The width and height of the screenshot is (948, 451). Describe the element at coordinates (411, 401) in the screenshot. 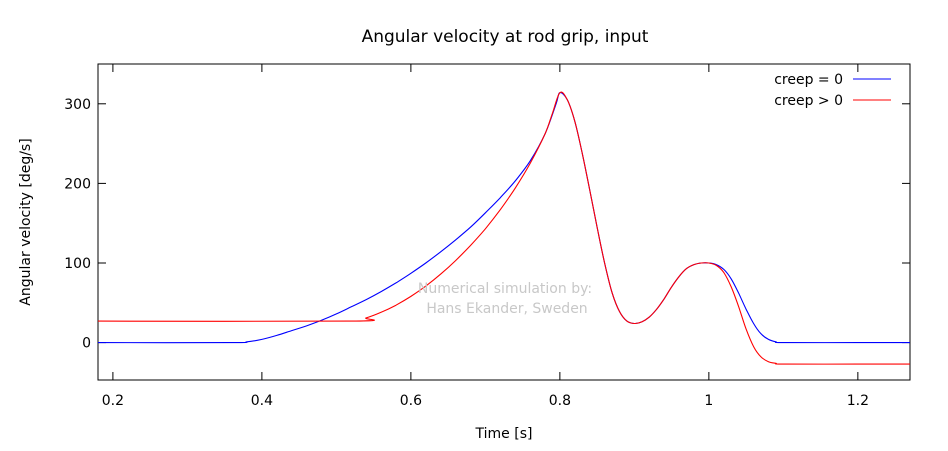

I see `x-tick-label: 0.6` at that location.